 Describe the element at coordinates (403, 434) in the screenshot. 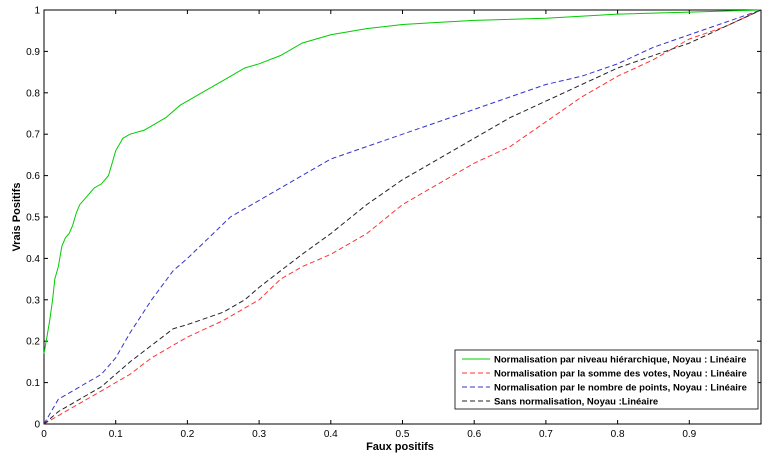

I see `x-tick-label: 0.5` at that location.